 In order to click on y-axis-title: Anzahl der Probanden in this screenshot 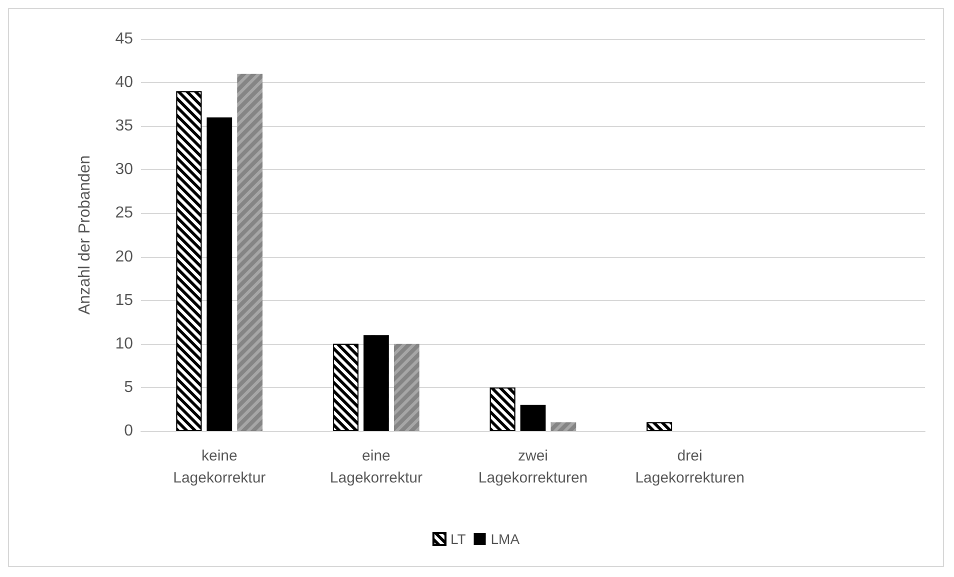, I will do `click(85, 235)`.